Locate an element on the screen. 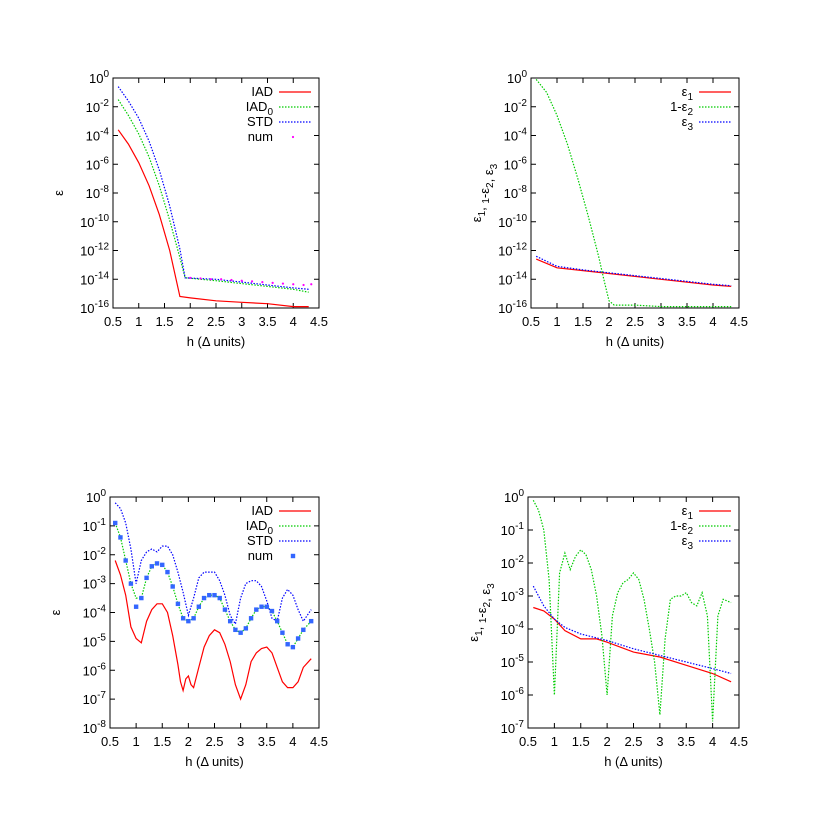 The height and width of the screenshot is (830, 830). legend-label: ε1 is located at coordinates (688, 512).